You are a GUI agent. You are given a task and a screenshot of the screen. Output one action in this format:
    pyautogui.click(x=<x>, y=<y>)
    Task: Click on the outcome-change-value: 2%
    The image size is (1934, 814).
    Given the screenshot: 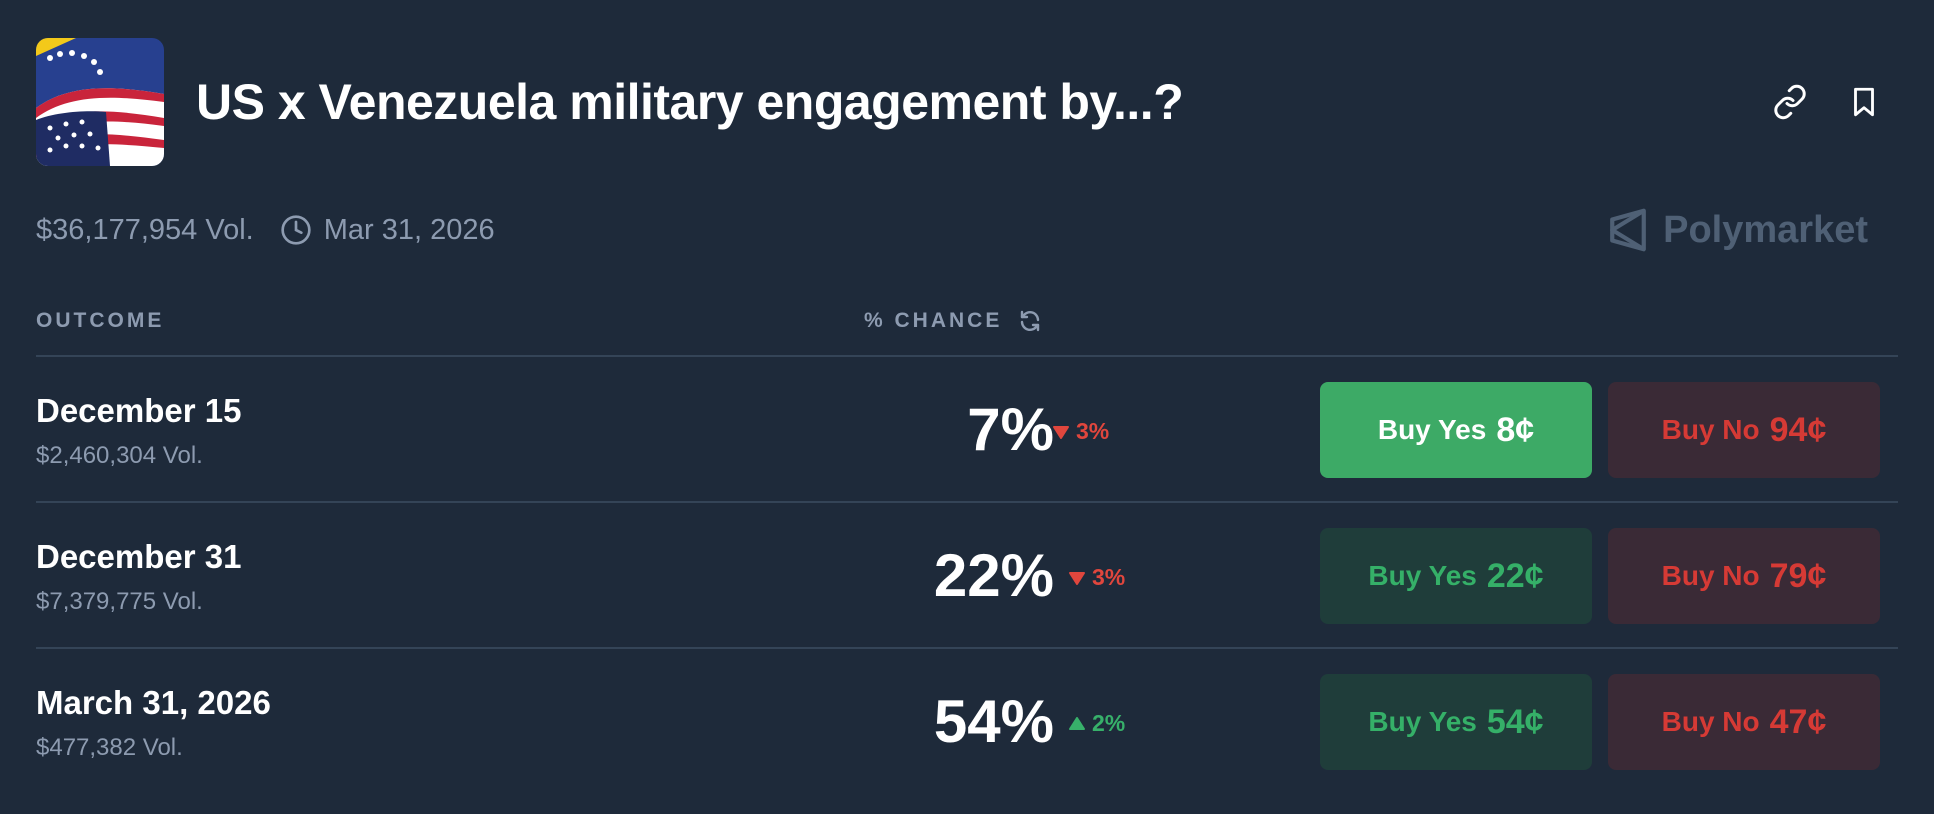 What is the action you would take?
    pyautogui.click(x=1109, y=723)
    